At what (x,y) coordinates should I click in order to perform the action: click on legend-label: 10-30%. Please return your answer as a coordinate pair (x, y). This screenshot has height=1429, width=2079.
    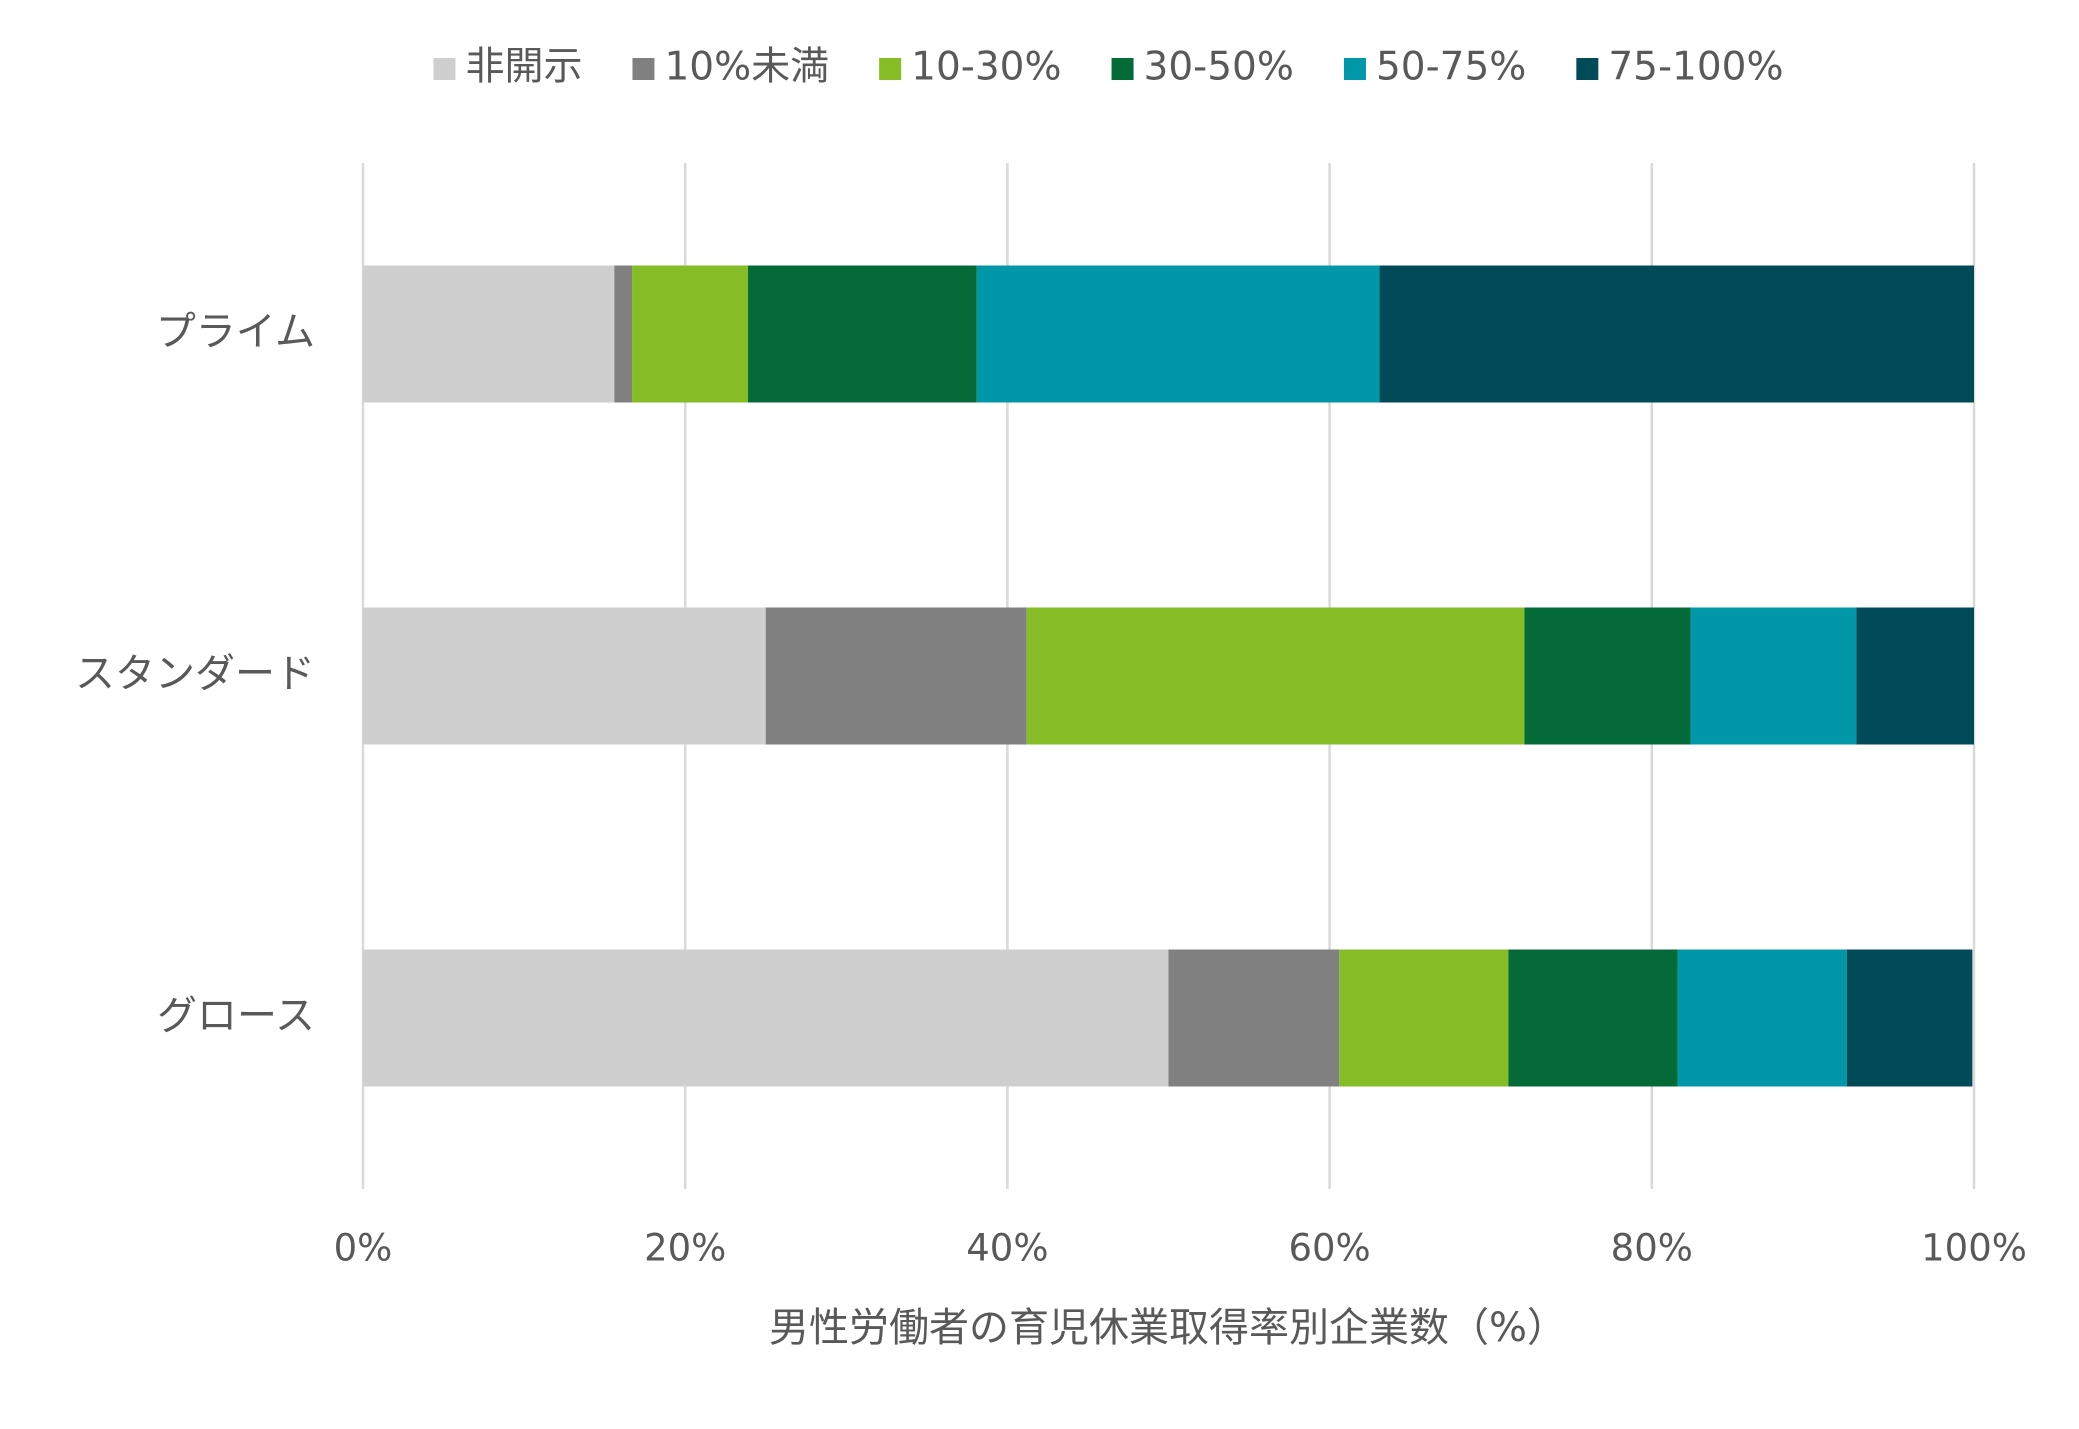
    Looking at the image, I should click on (986, 67).